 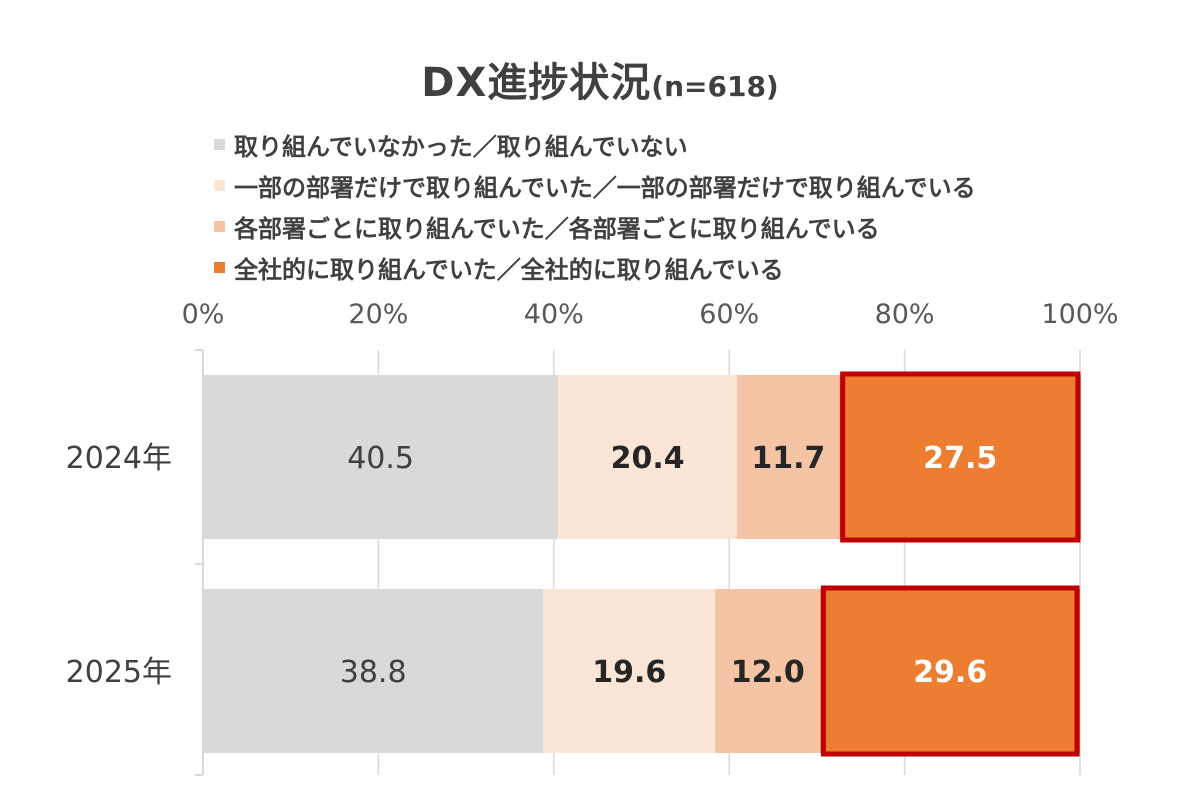 I want to click on data-label-1-3: 29.6, so click(x=950, y=672).